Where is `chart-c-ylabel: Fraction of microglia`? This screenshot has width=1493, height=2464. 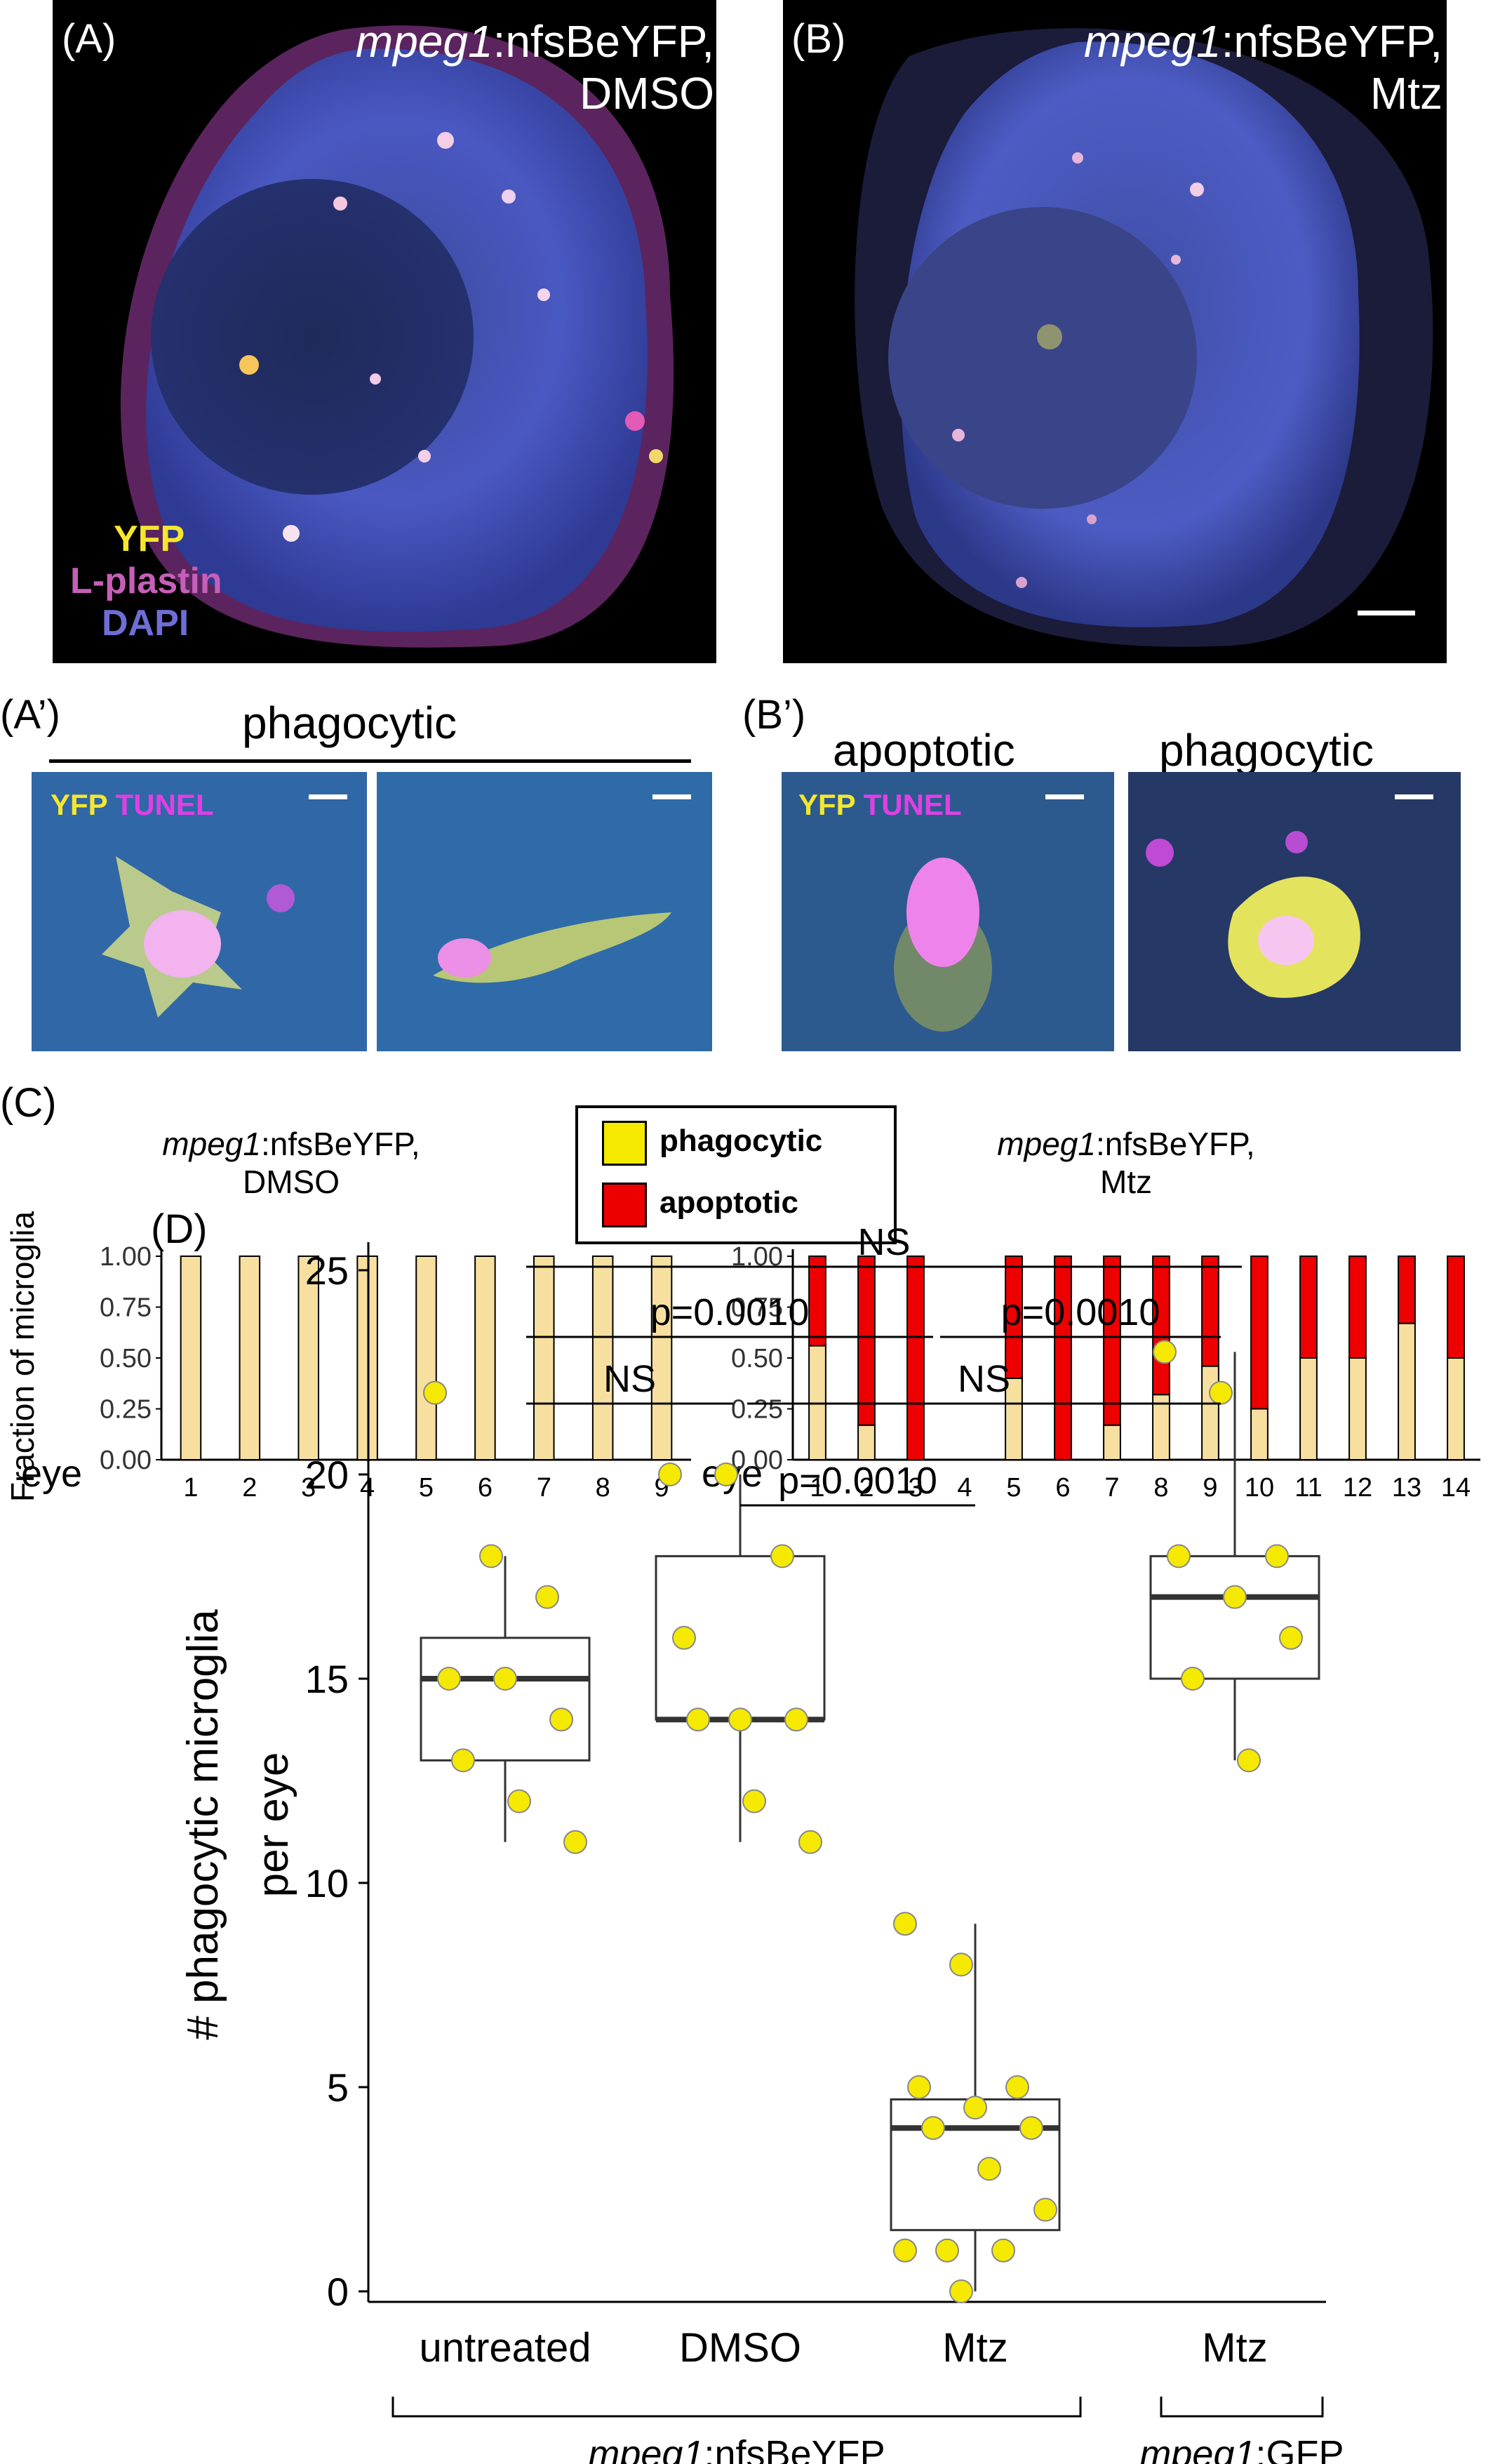 chart-c-ylabel: Fraction of microglia is located at coordinates (22, 1357).